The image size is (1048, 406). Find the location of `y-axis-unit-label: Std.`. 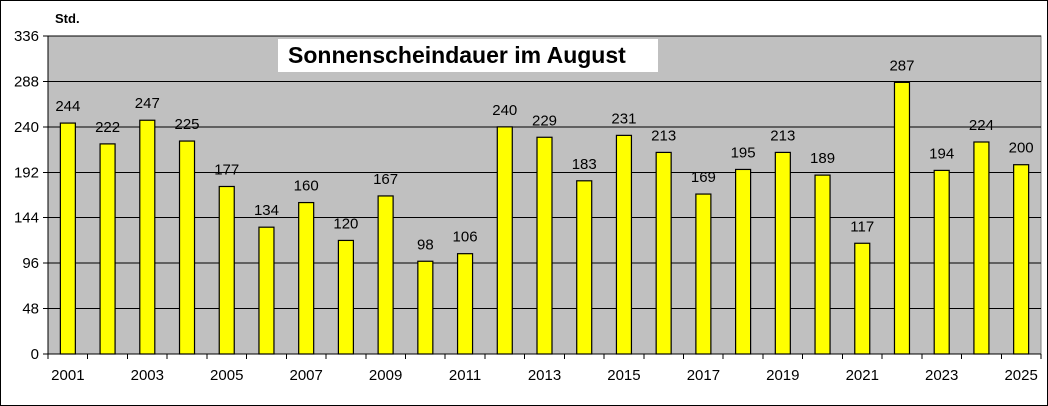

y-axis-unit-label: Std. is located at coordinates (67, 18).